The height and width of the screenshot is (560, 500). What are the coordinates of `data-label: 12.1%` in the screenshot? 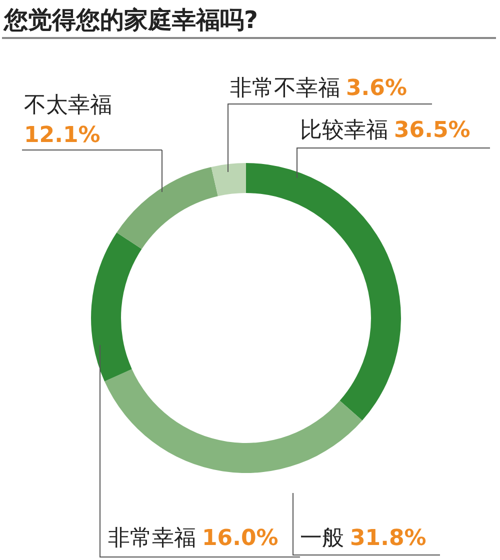 It's located at (62, 135).